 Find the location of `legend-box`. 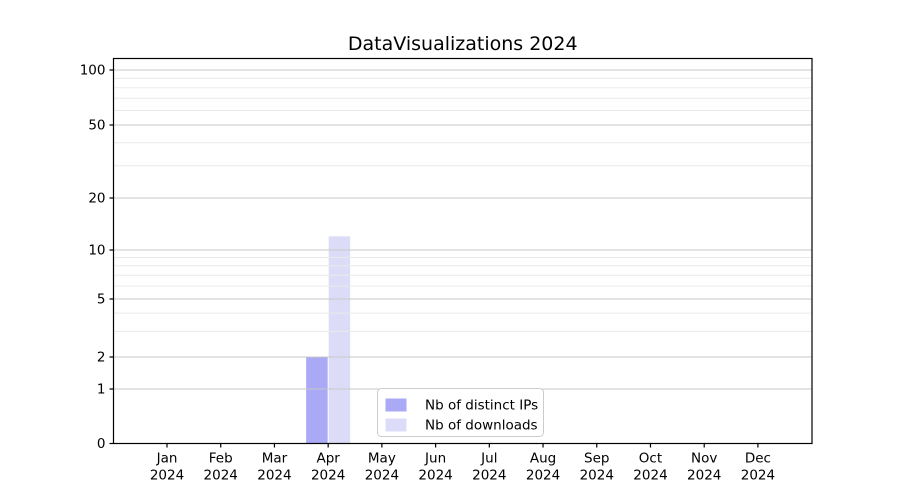

legend-box is located at coordinates (460, 412).